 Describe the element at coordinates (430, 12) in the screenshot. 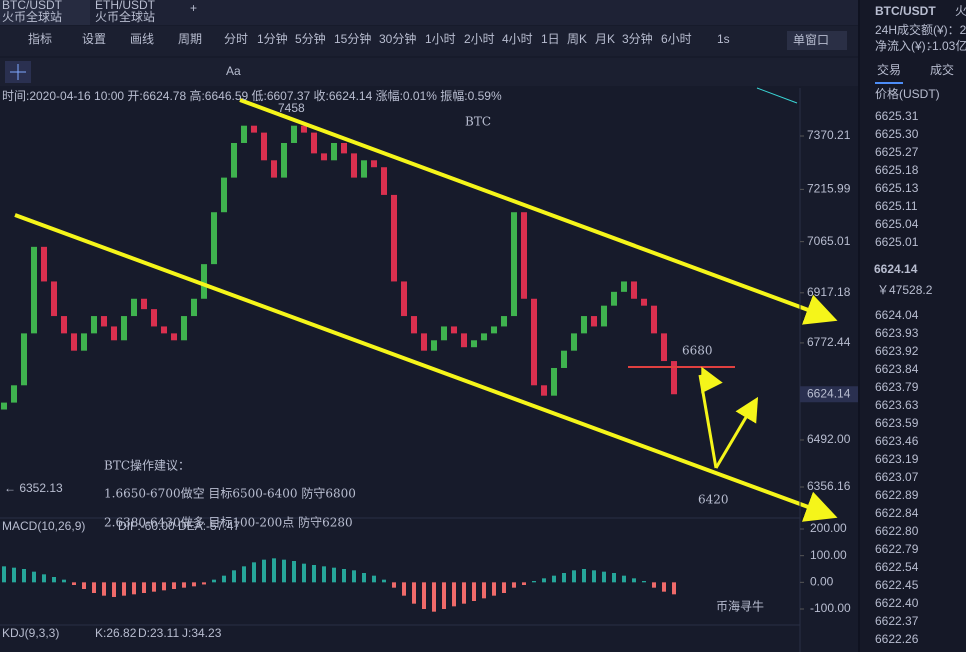

I see `tab-bar` at that location.